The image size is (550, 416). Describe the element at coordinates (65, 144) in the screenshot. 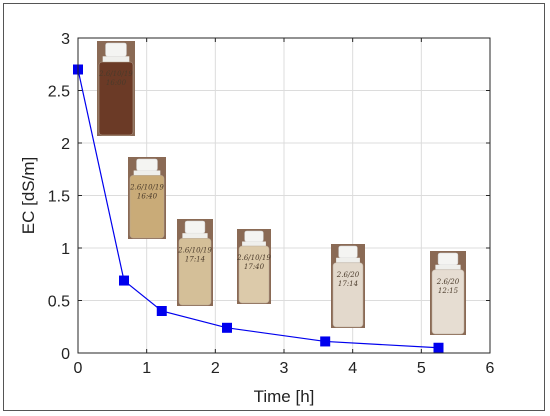

I see `y-tick-label: 2` at that location.